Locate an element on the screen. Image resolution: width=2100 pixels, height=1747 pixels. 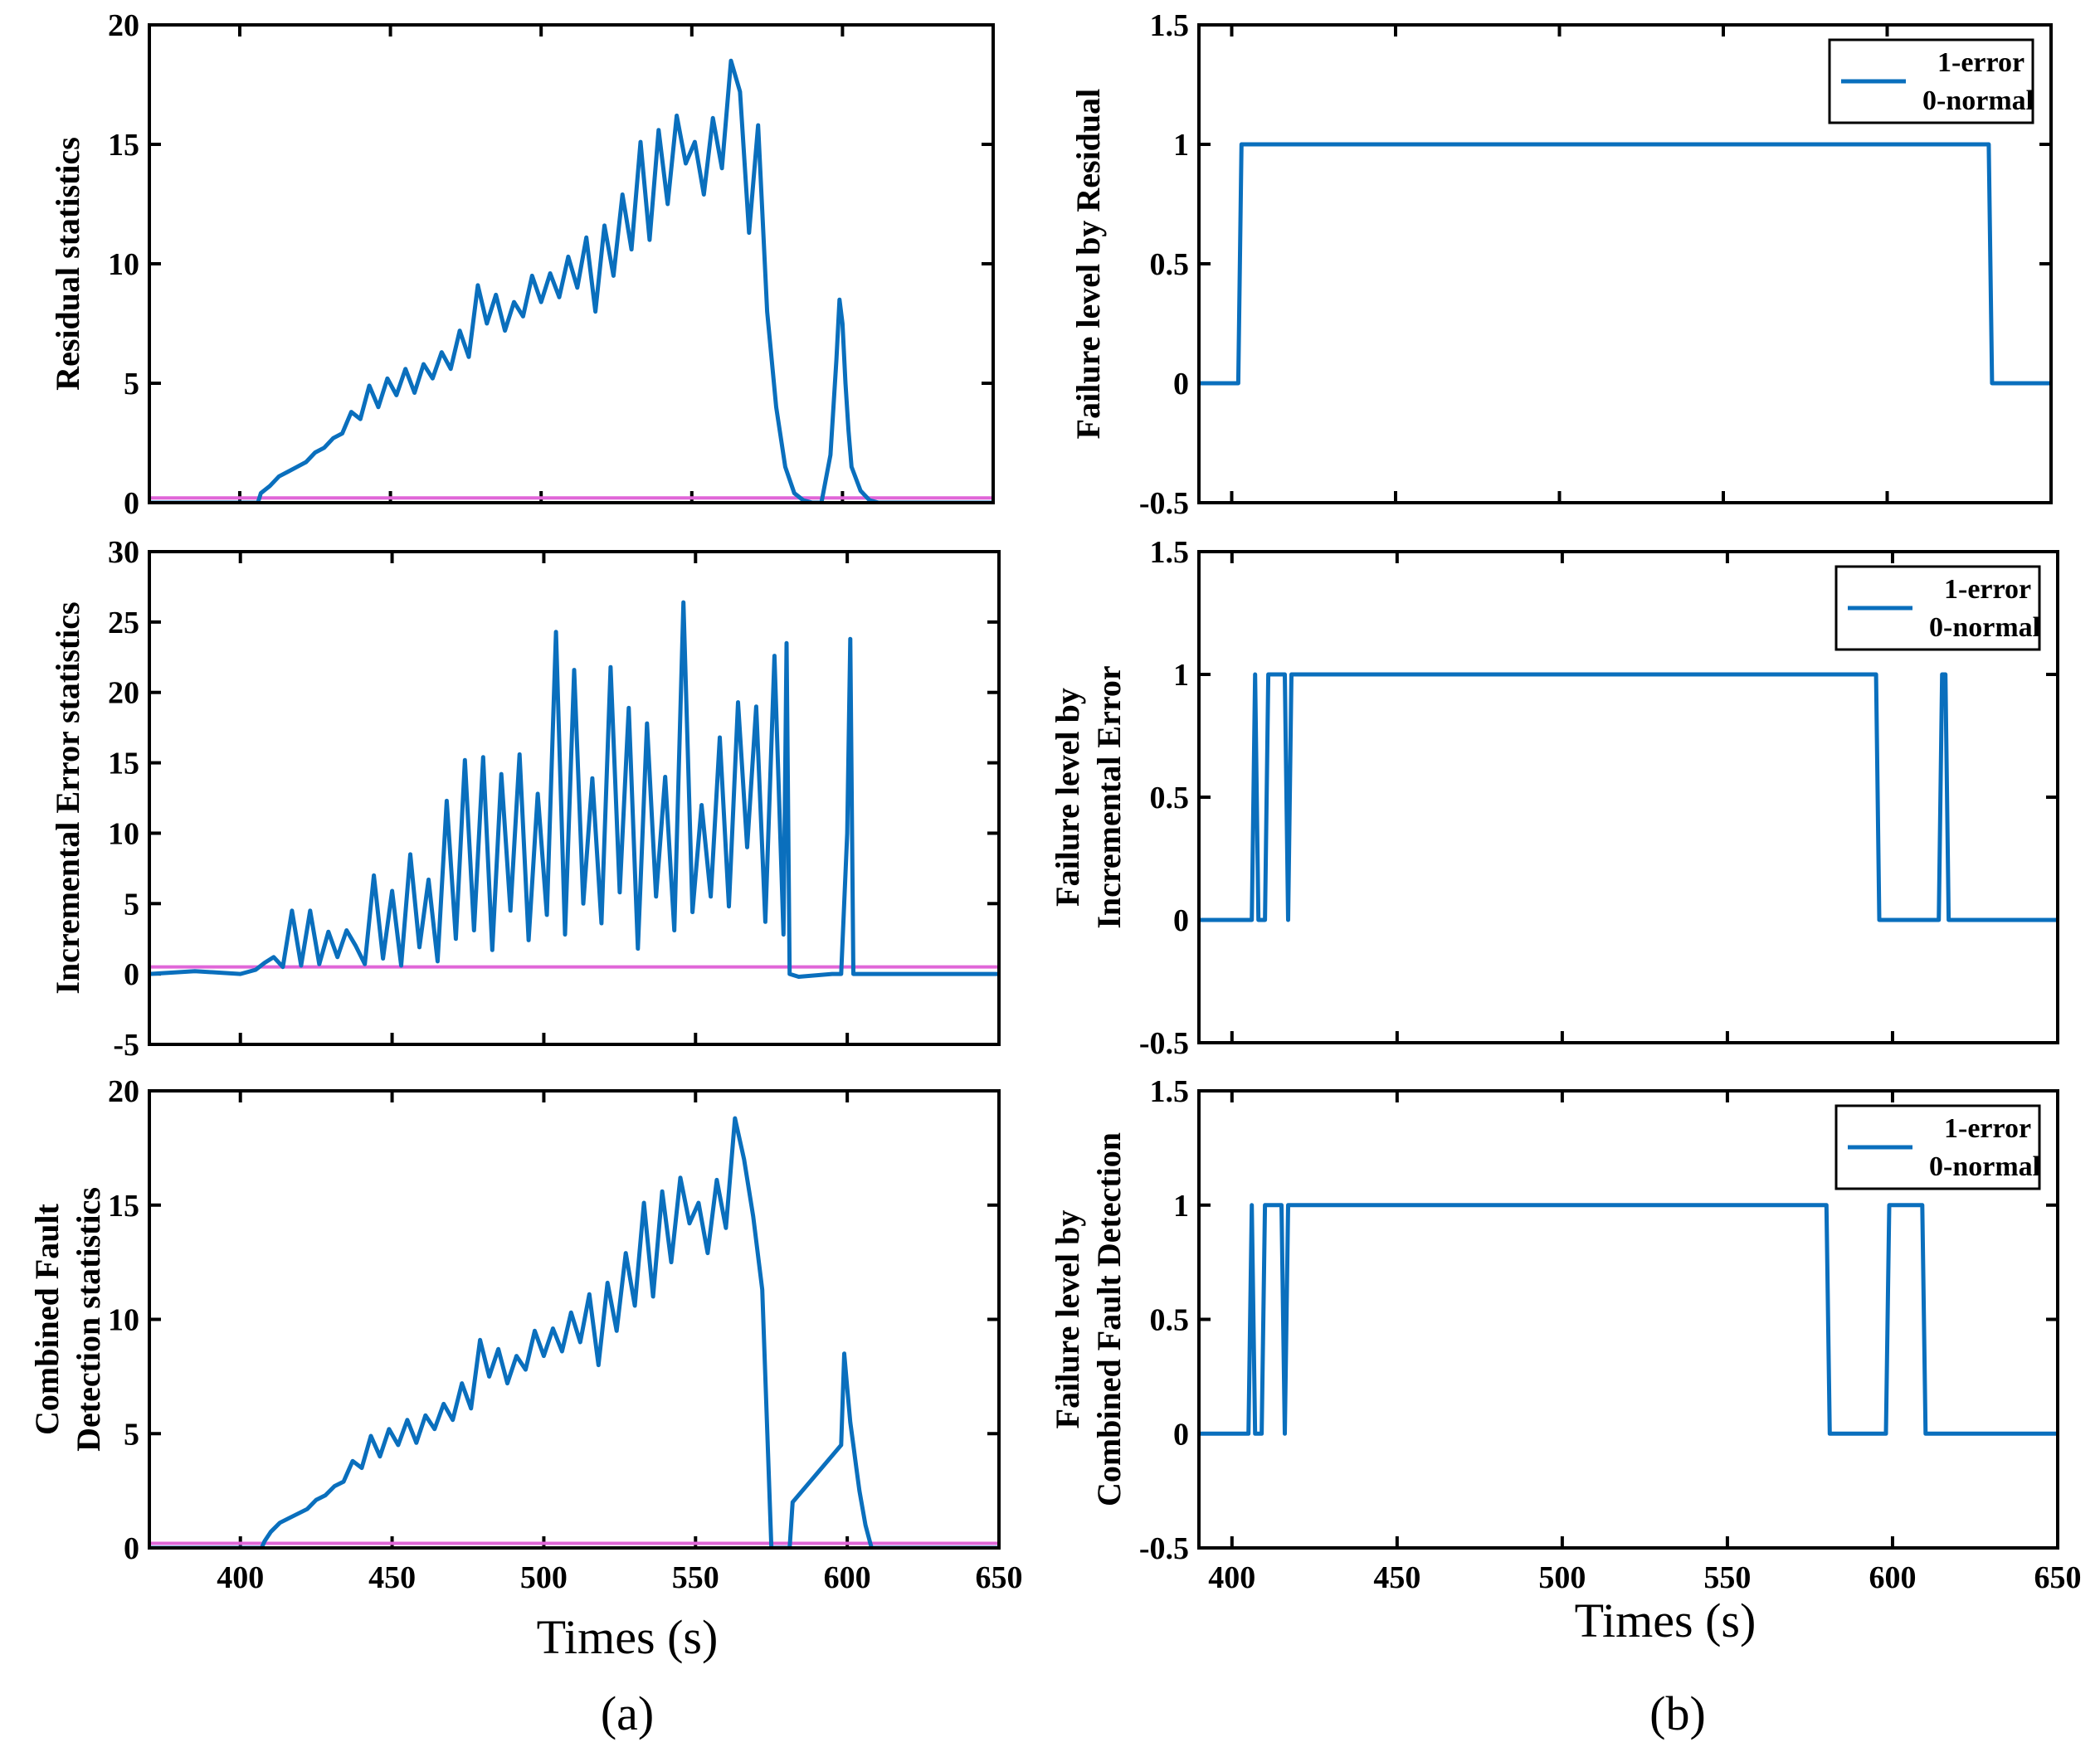
chart-1: 0 5 10 15 20 Residual statistics is located at coordinates (522, 264).